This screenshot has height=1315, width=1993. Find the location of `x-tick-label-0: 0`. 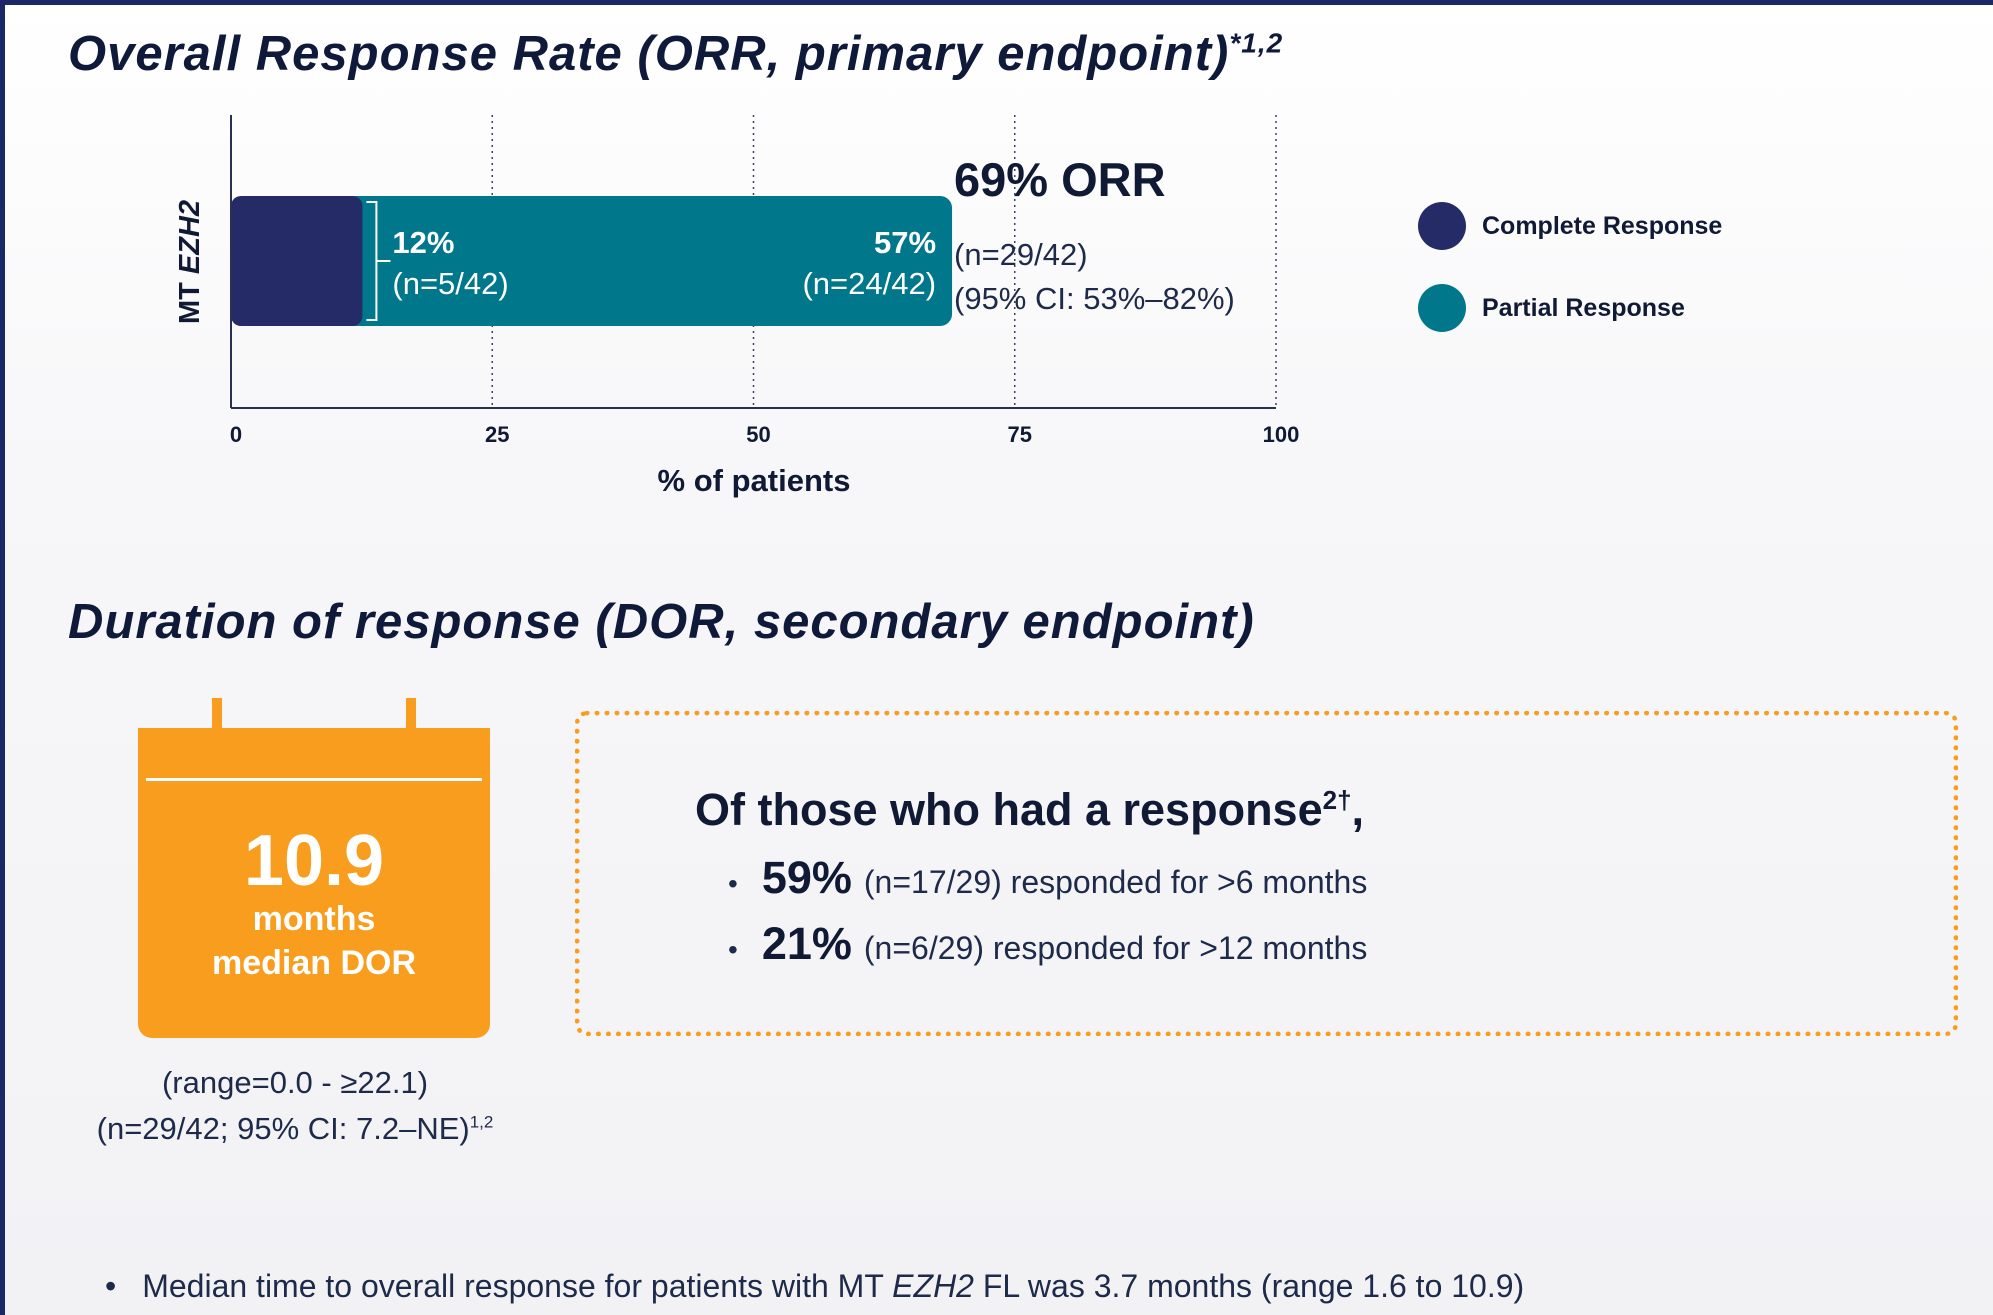

x-tick-label-0: 0 is located at coordinates (236, 434).